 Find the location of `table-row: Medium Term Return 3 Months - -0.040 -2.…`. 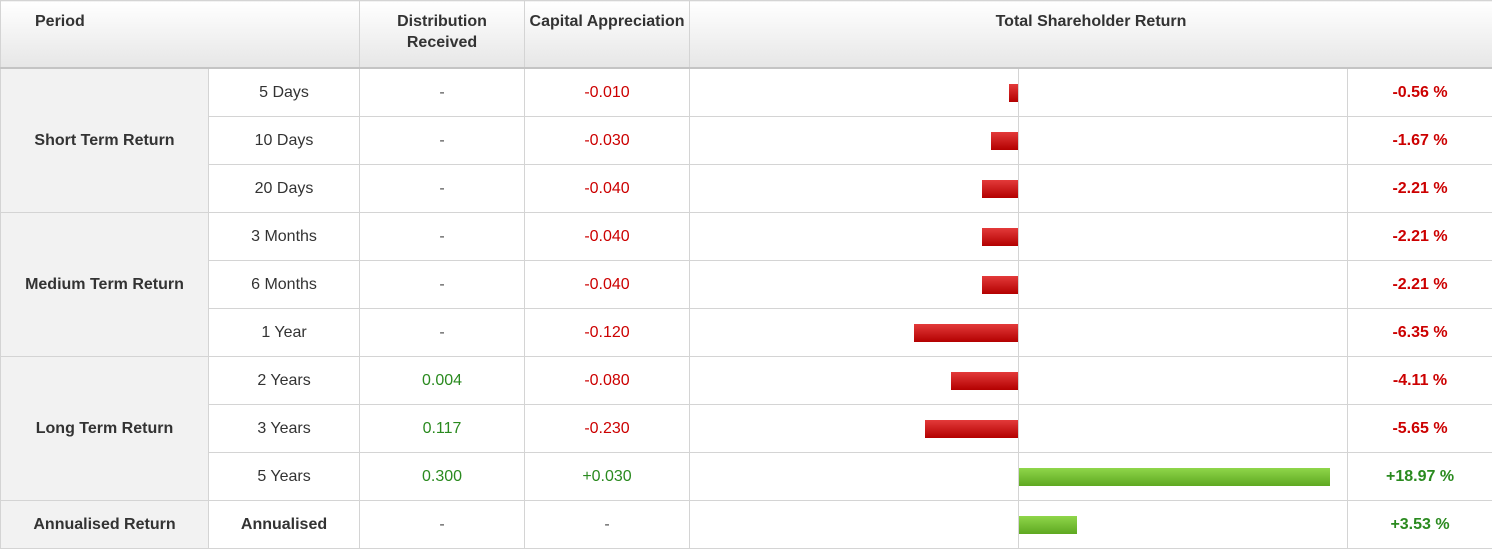

table-row: Medium Term Return 3 Months - -0.040 -2.… is located at coordinates (746, 237).